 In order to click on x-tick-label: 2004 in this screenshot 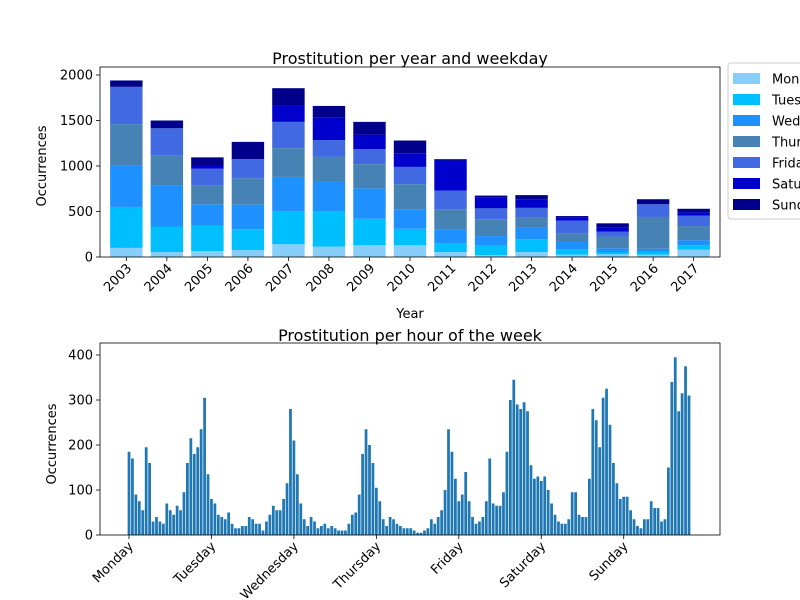, I will do `click(159, 278)`.